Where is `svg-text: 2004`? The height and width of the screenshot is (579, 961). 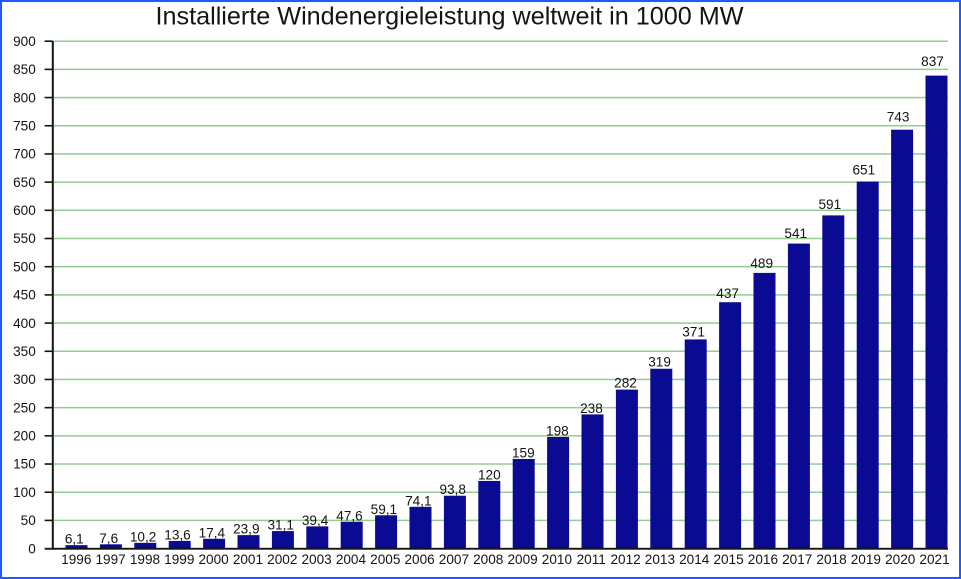 svg-text: 2004 is located at coordinates (351, 559).